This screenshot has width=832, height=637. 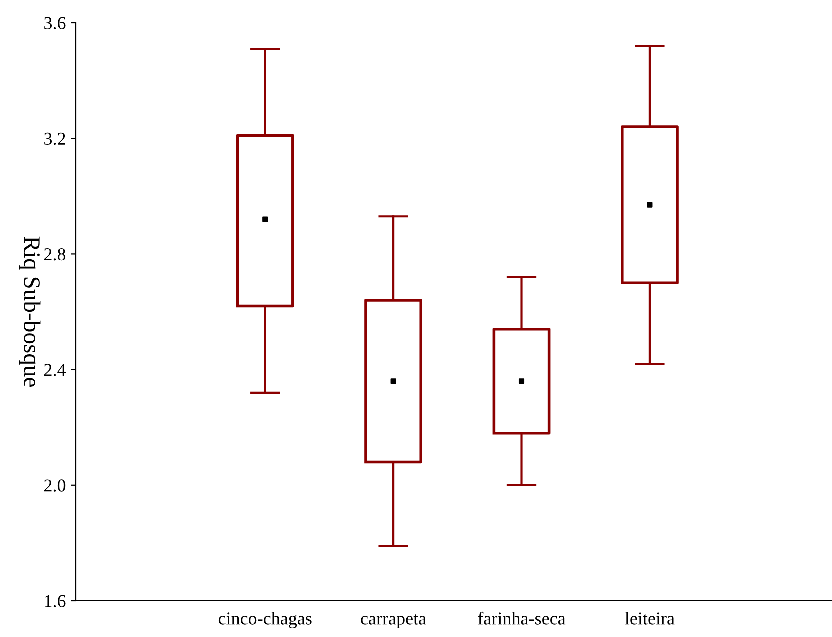 What do you see at coordinates (650, 618) in the screenshot?
I see `x-tick-label: leiteira` at bounding box center [650, 618].